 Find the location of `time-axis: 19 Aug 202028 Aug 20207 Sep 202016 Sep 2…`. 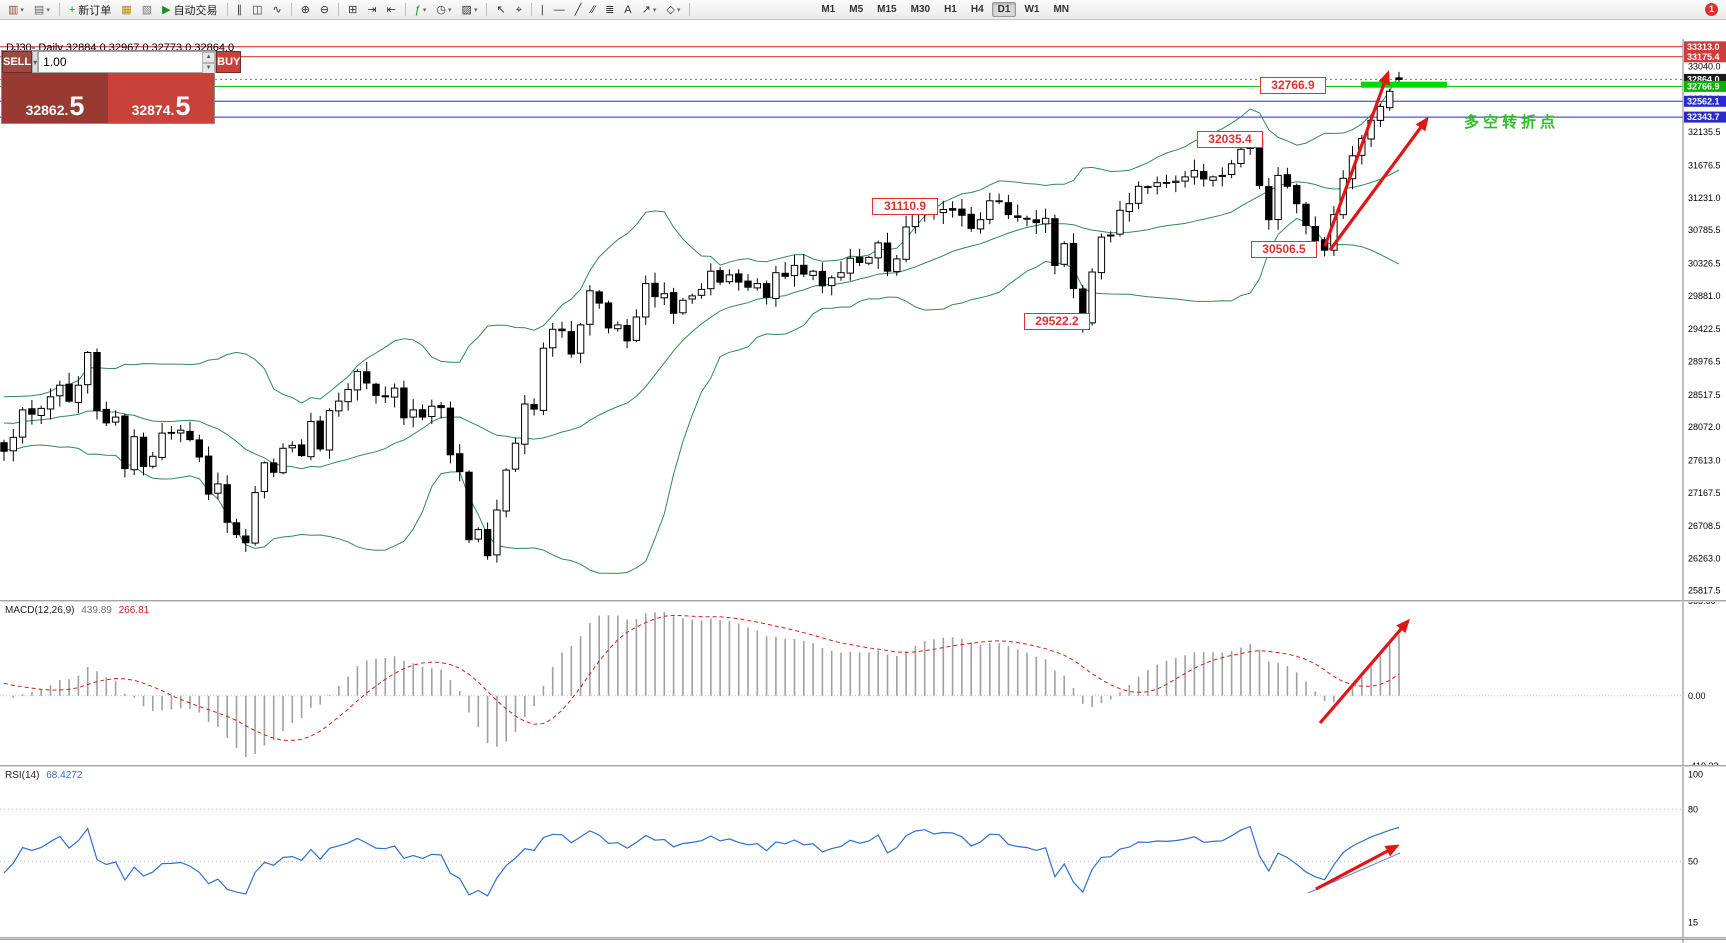

time-axis: 19 Aug 202028 Aug 20207 Sep 202016 Sep 2… is located at coordinates (863, 941).